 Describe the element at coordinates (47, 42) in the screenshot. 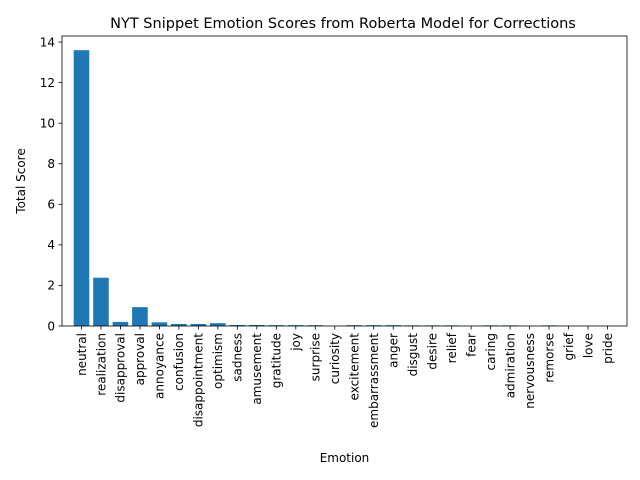

I see `y-tick-label: 14` at that location.